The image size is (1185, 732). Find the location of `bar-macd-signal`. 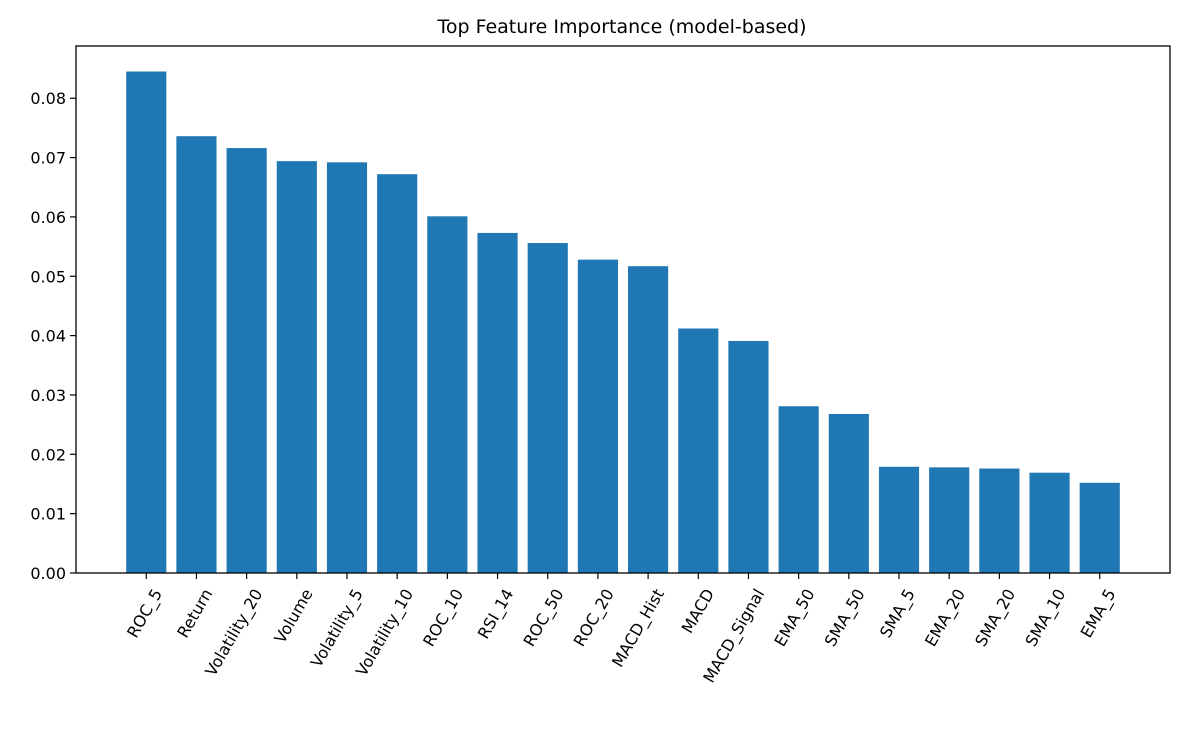

bar-macd-signal is located at coordinates (748, 456).